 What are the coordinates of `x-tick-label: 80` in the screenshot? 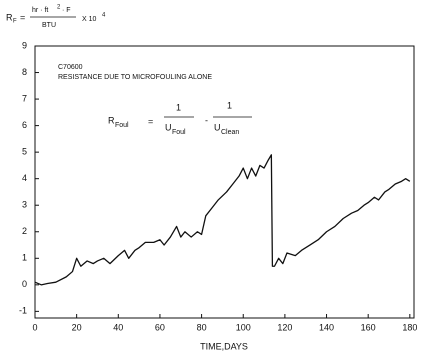 It's located at (202, 327).